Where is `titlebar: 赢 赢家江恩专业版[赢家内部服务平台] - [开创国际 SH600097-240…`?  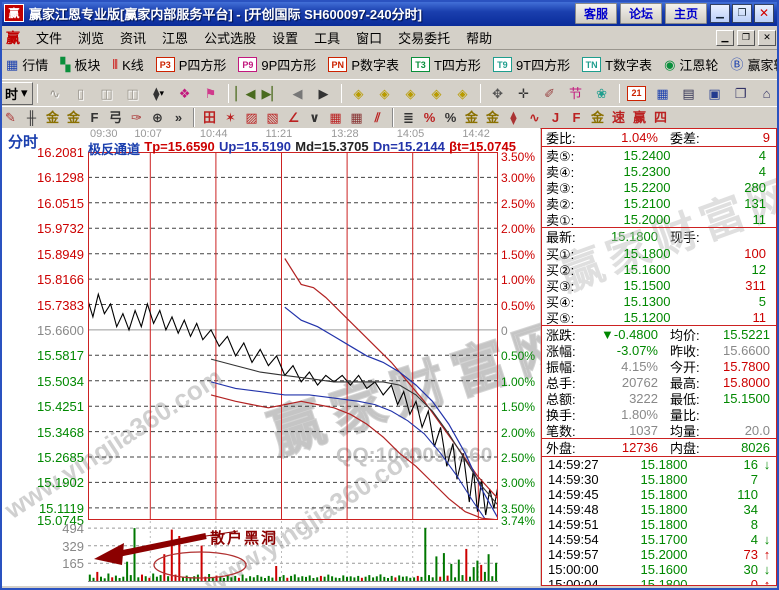 titlebar: 赢 赢家江恩专业版[赢家内部服务平台] - [开创国际 SH600097-240… is located at coordinates (389, 13).